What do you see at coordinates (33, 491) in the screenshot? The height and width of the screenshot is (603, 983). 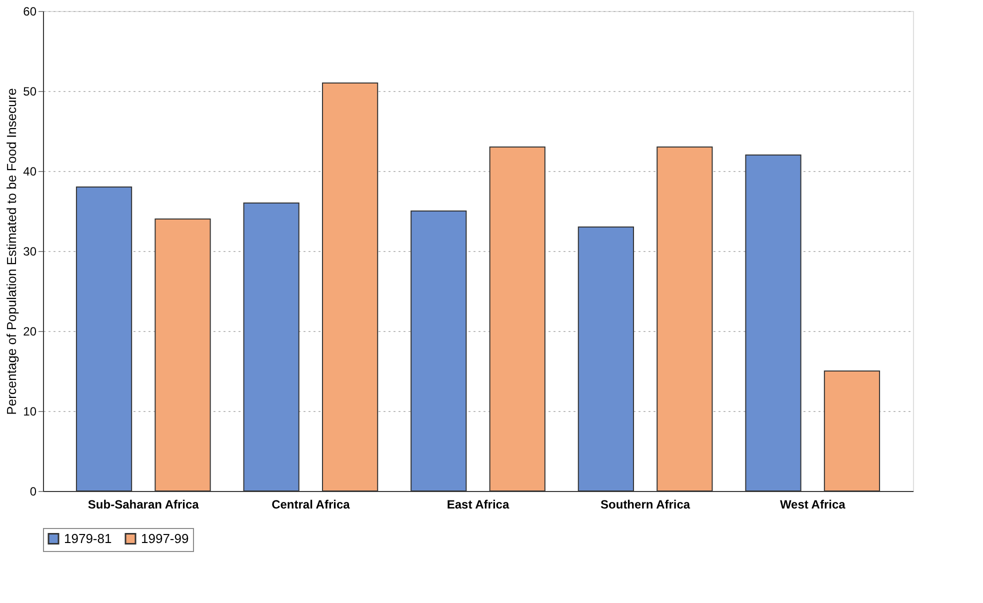 I see `y-tick-label: 0` at bounding box center [33, 491].